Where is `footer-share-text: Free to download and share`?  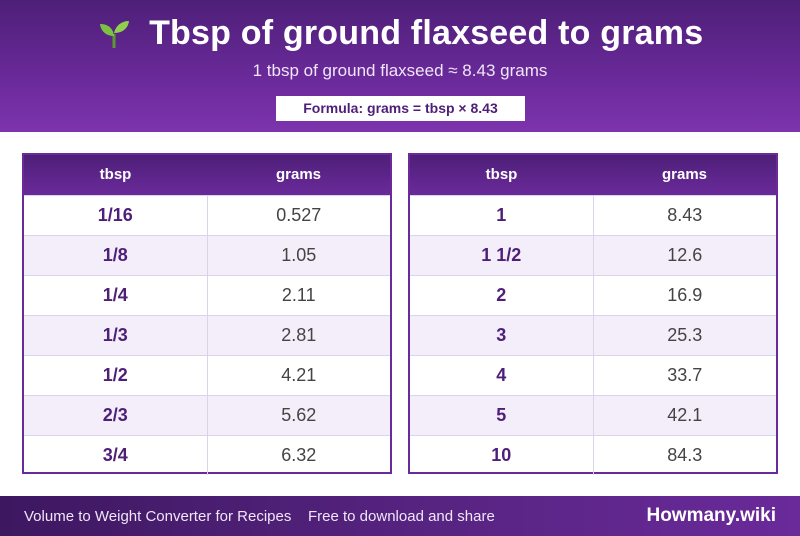
footer-share-text: Free to download and share is located at coordinates (401, 516).